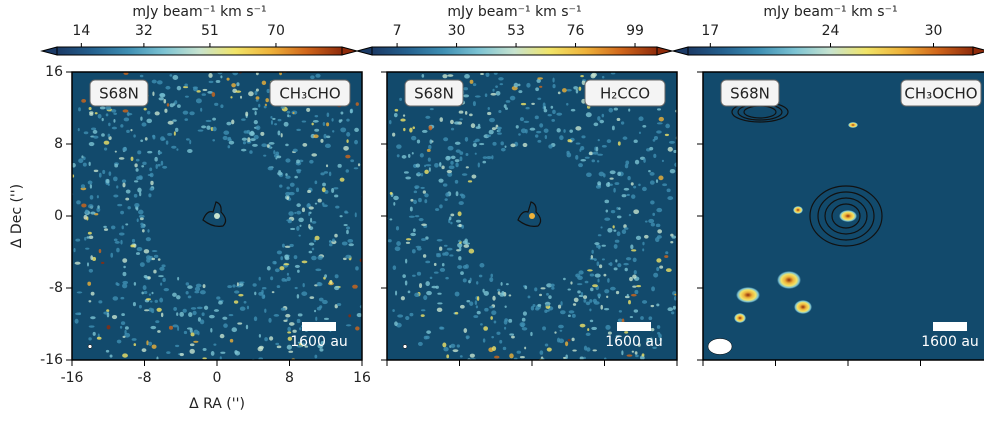 This screenshot has height=423, width=984. What do you see at coordinates (54, 72) in the screenshot?
I see `y-tick-label: 16` at bounding box center [54, 72].